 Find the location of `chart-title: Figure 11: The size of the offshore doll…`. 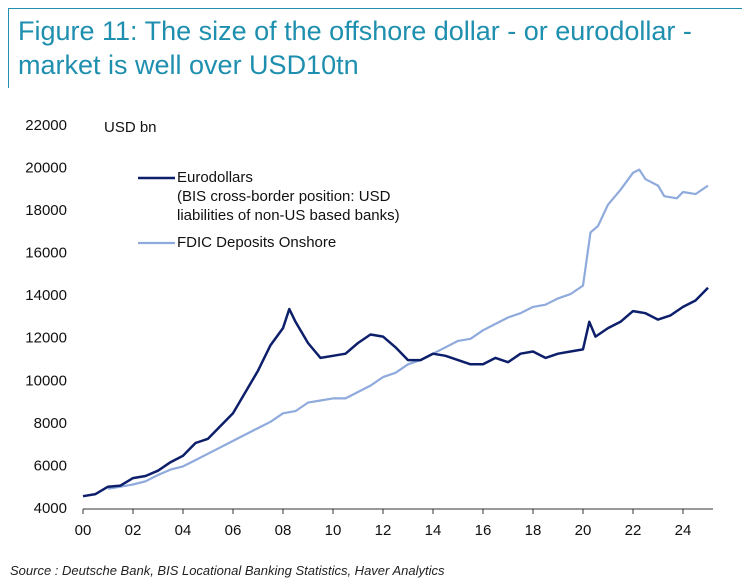

chart-title: Figure 11: The size of the offshore doll… is located at coordinates (355, 48).